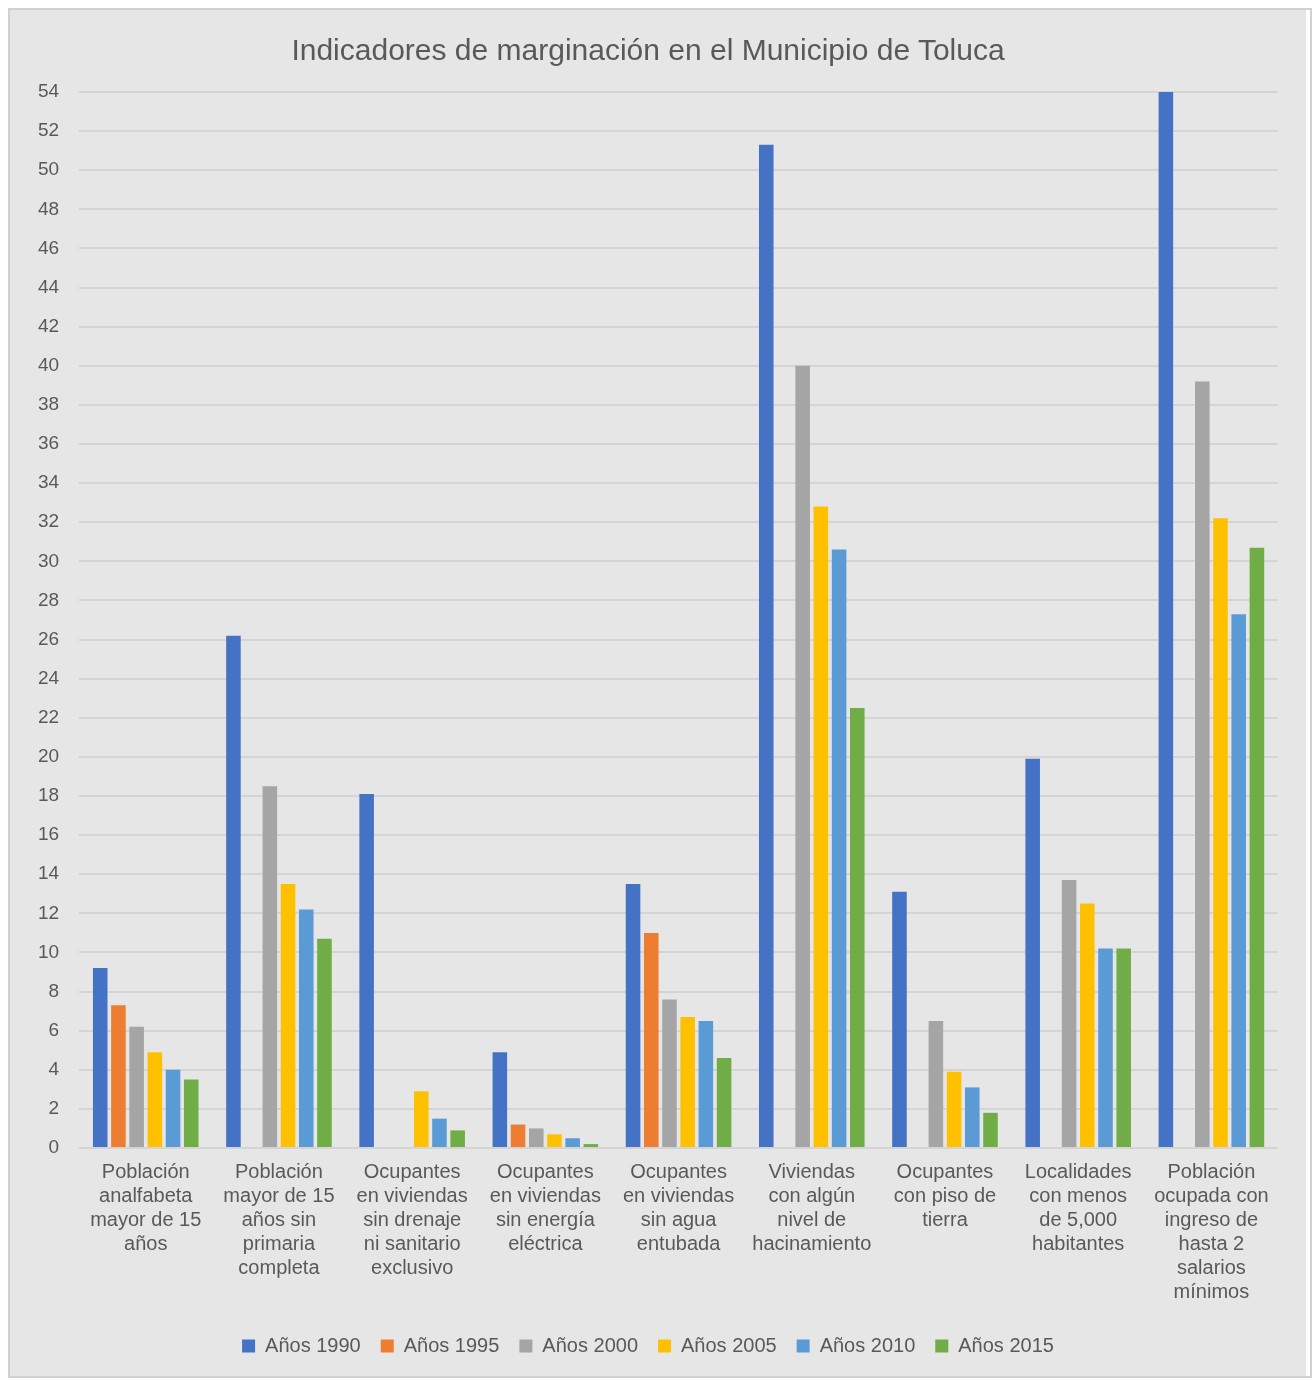 This screenshot has width=1314, height=1381. What do you see at coordinates (48, 404) in the screenshot?
I see `y-tick-label: 38` at bounding box center [48, 404].